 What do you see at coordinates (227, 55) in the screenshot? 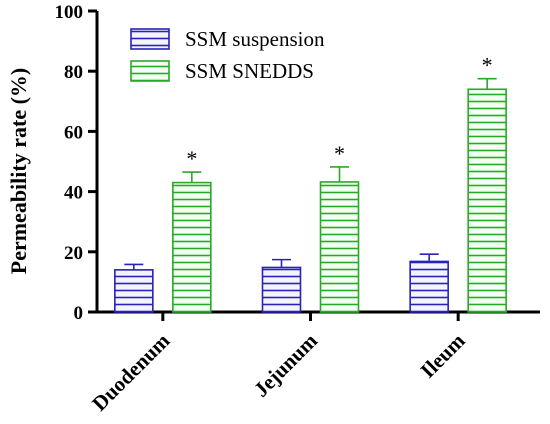
I see `legend: SSM suspension SSM SNEDDS` at bounding box center [227, 55].